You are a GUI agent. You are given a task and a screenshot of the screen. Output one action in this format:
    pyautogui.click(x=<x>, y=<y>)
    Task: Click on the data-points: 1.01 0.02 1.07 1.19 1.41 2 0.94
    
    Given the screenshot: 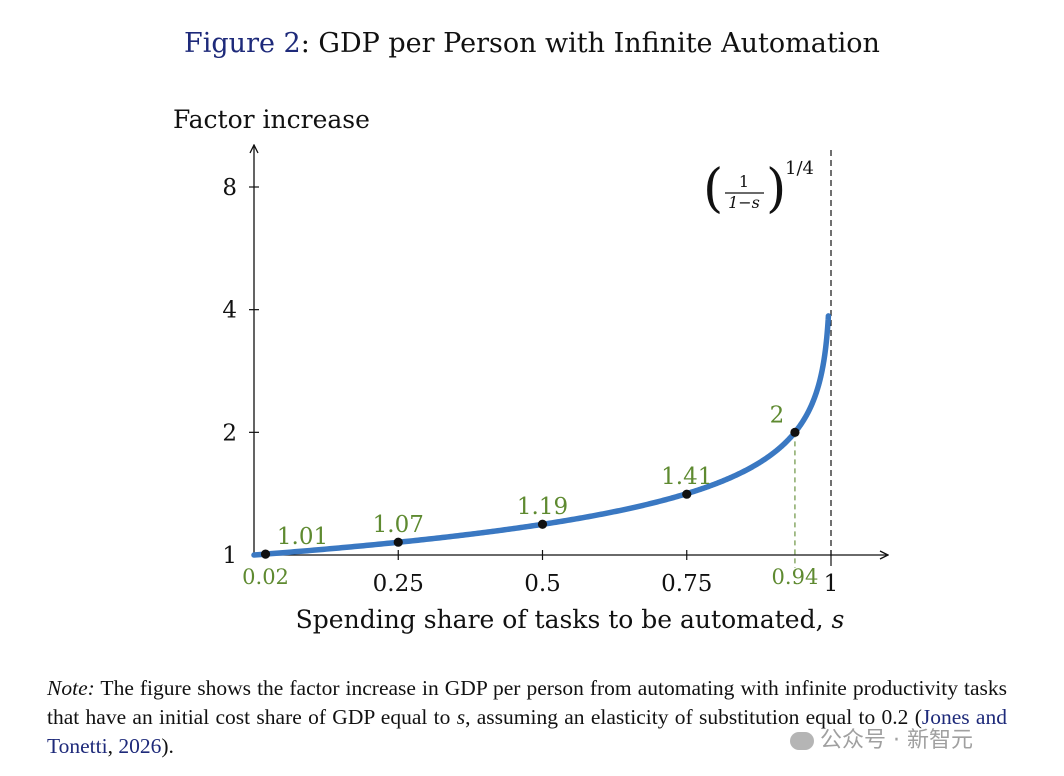 What is the action you would take?
    pyautogui.click(x=530, y=495)
    